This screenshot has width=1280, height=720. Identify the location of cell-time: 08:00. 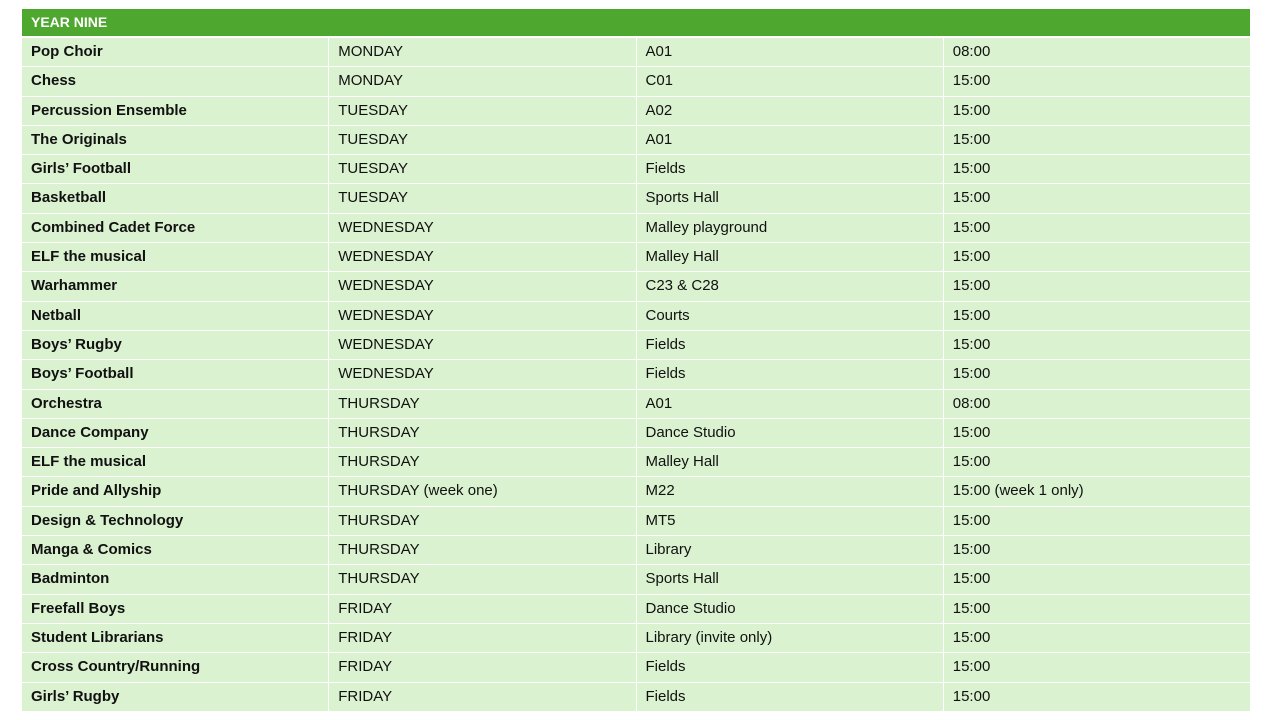
(1096, 53).